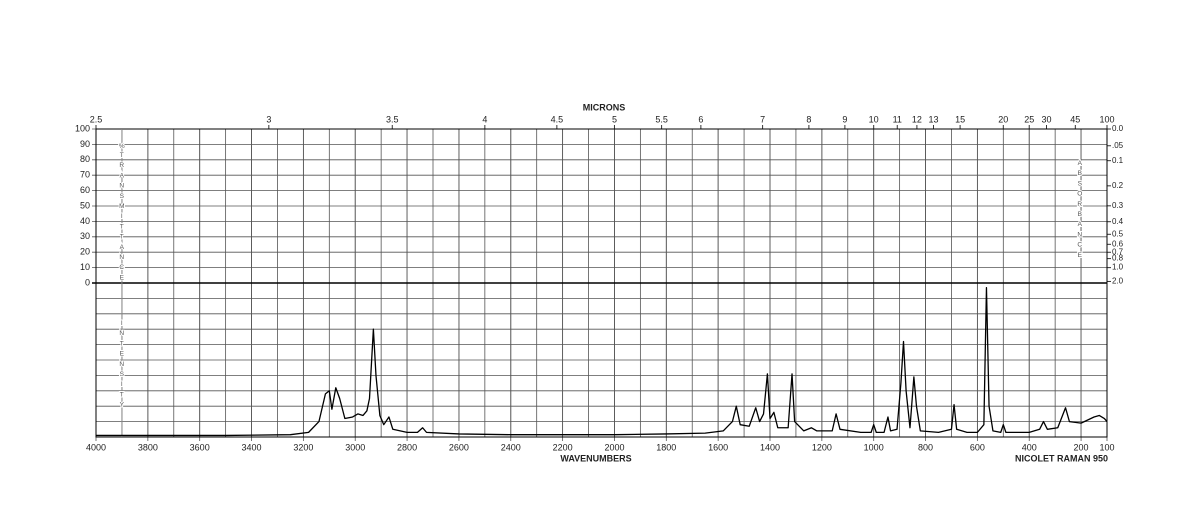  What do you see at coordinates (85, 175) in the screenshot?
I see `y-tick-label: 70` at bounding box center [85, 175].